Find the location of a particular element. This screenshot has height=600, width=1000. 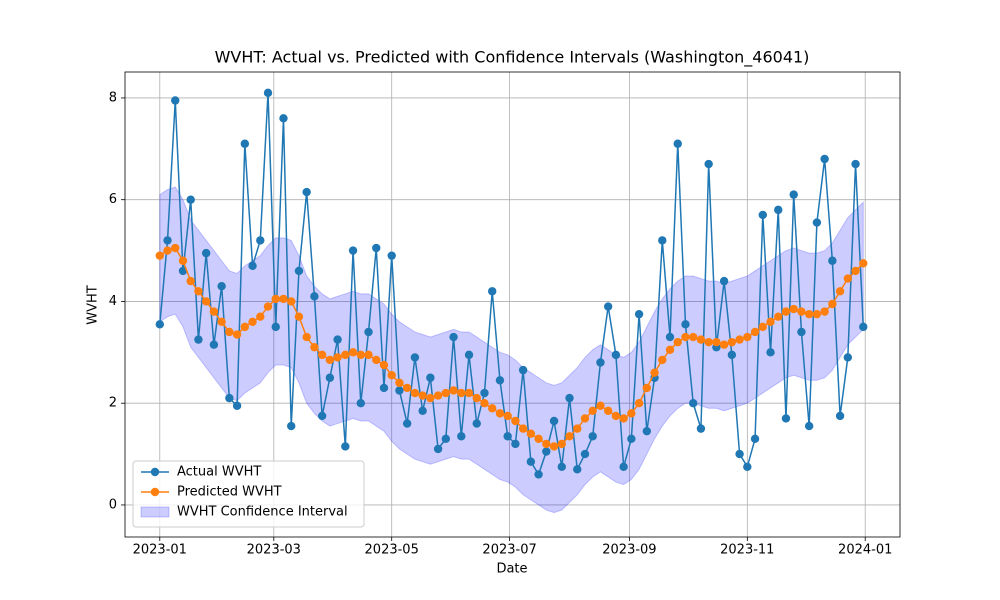

x-tick-label: 2023-03 is located at coordinates (274, 550).